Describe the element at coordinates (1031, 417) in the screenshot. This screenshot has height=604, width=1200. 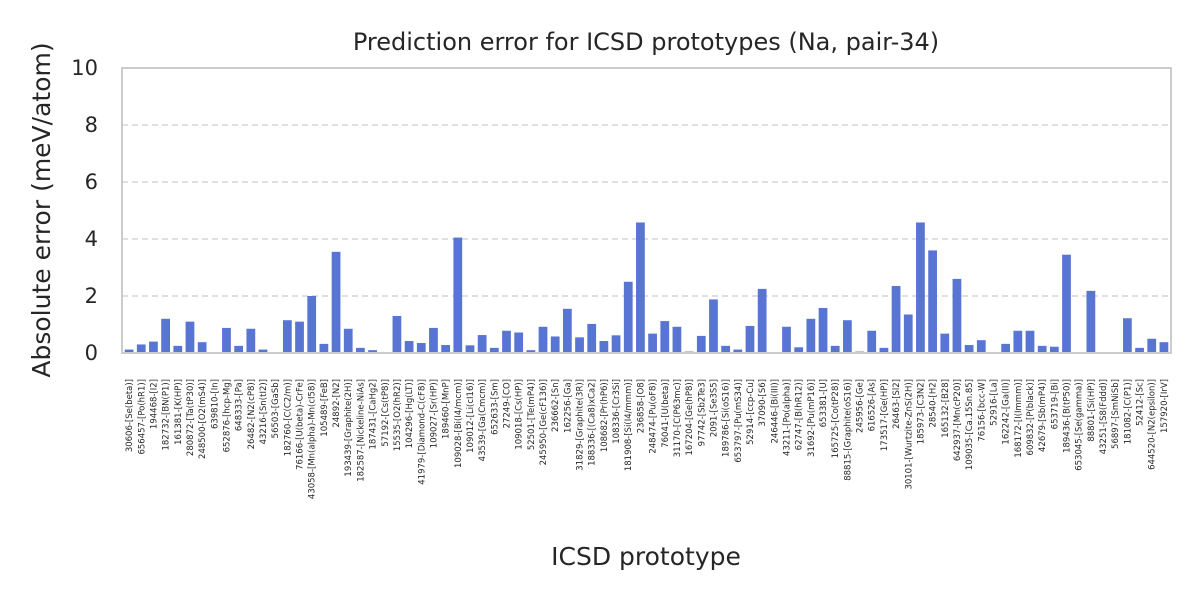
I see `x-tick-label: 609832-[P(black)]` at that location.